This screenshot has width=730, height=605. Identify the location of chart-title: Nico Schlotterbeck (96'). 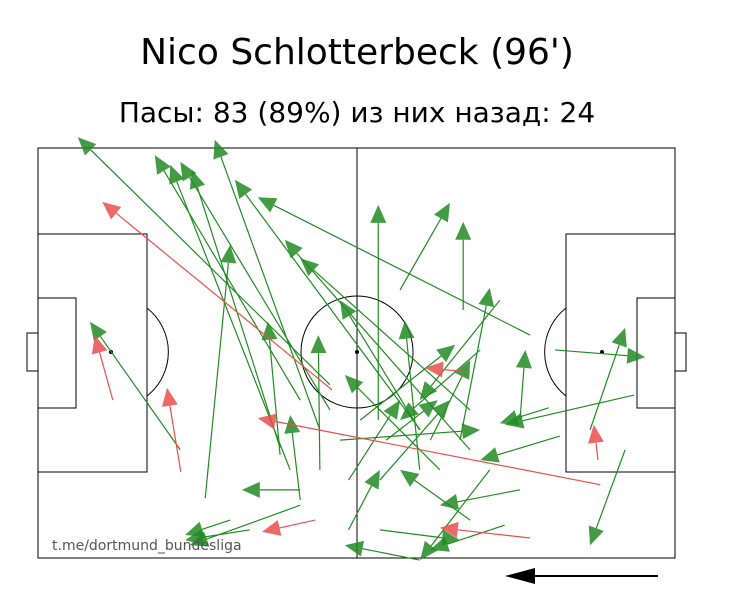
(357, 52).